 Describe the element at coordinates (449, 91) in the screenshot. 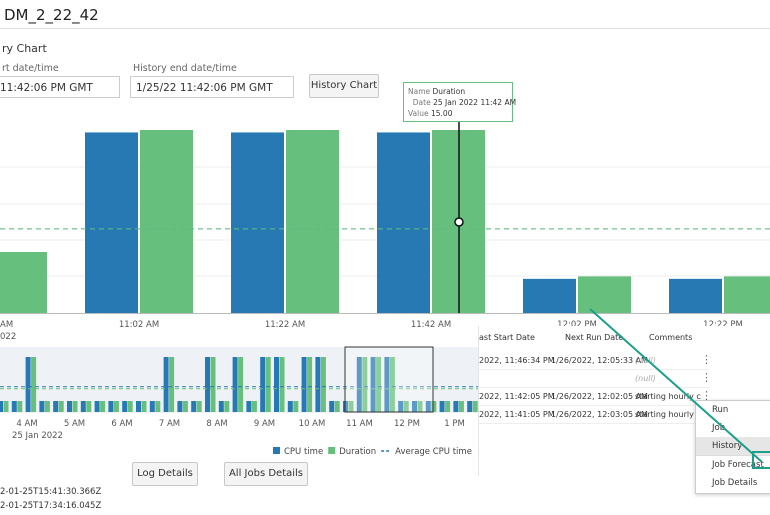

I see `tooltip-value: Duration` at that location.